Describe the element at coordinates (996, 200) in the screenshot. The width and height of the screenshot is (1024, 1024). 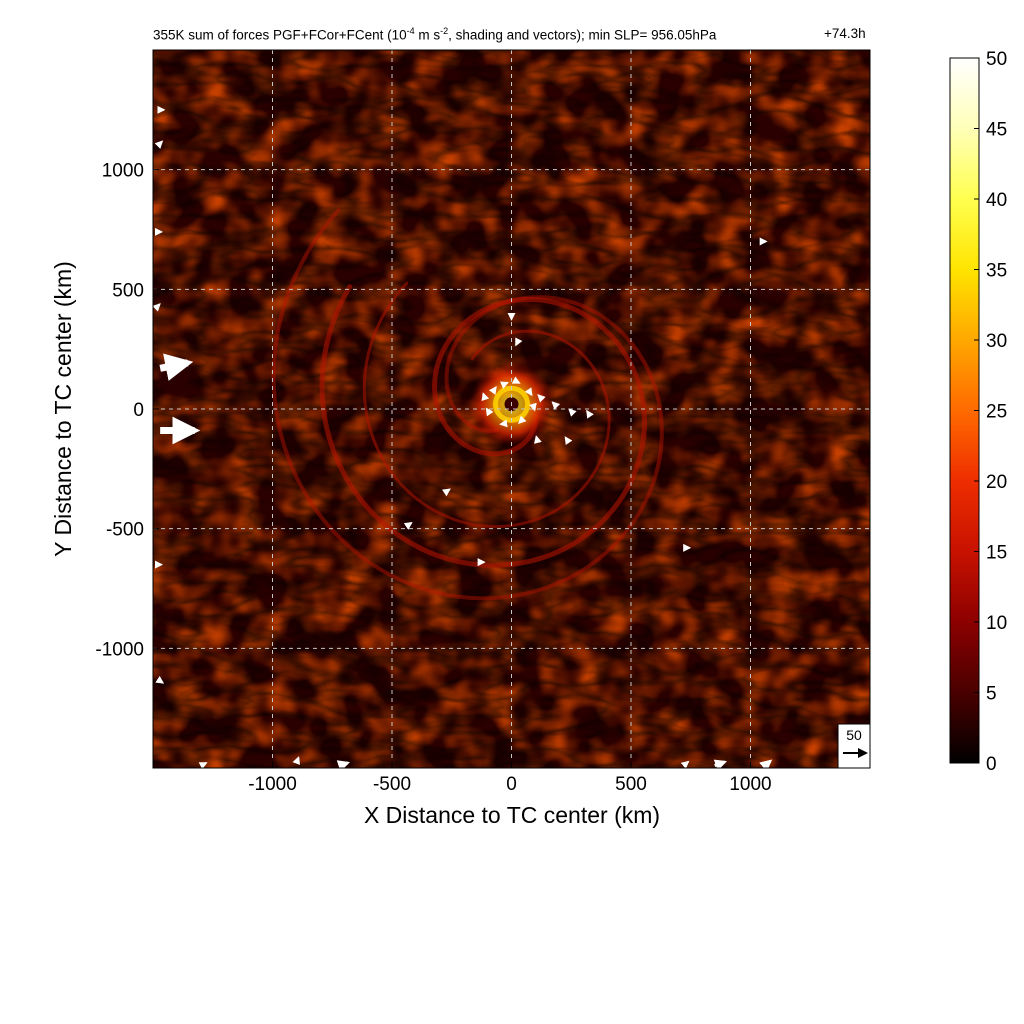
I see `colorbar-tick-label: 40` at that location.